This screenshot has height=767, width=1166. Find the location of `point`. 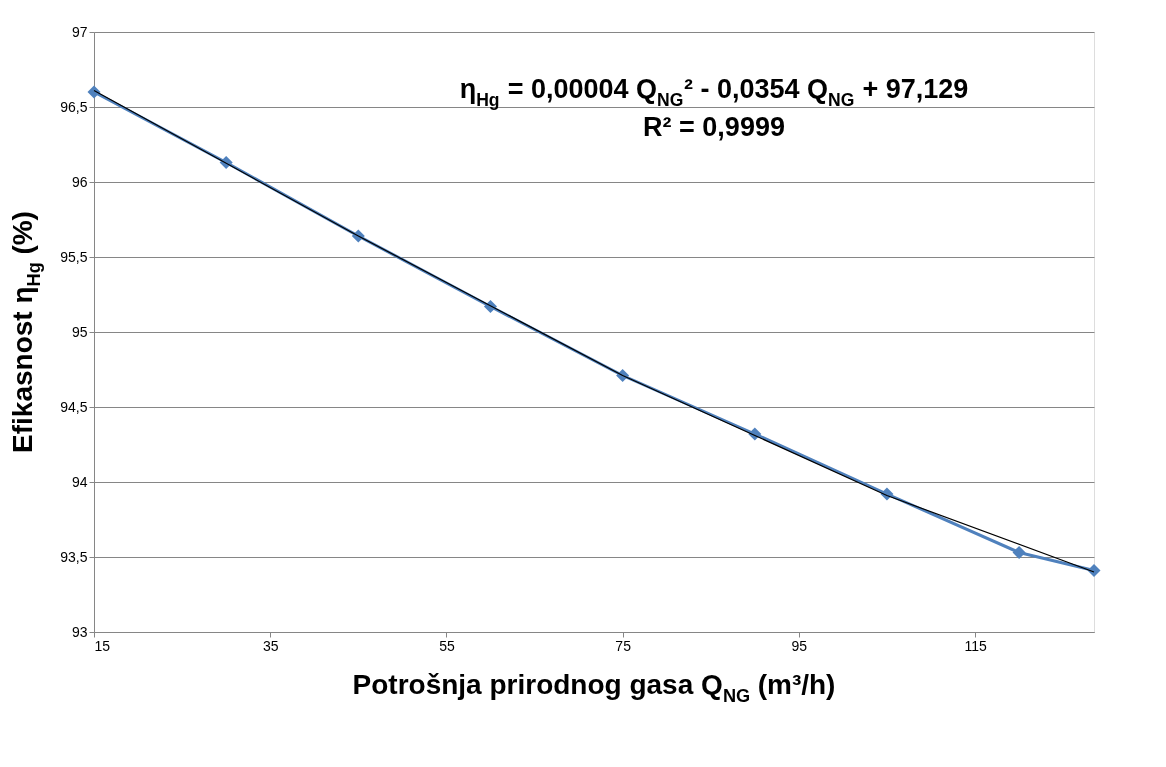

point is located at coordinates (1019, 552).